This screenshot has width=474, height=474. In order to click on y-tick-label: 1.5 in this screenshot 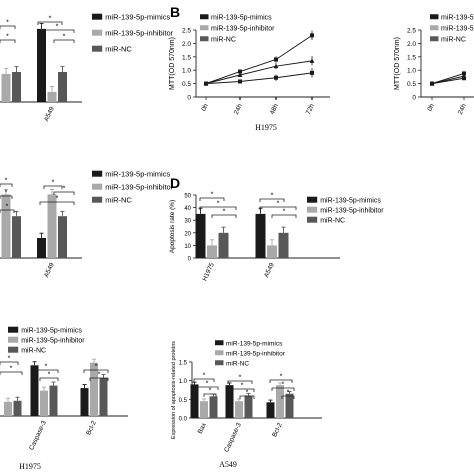, I will do `click(411, 57)`.